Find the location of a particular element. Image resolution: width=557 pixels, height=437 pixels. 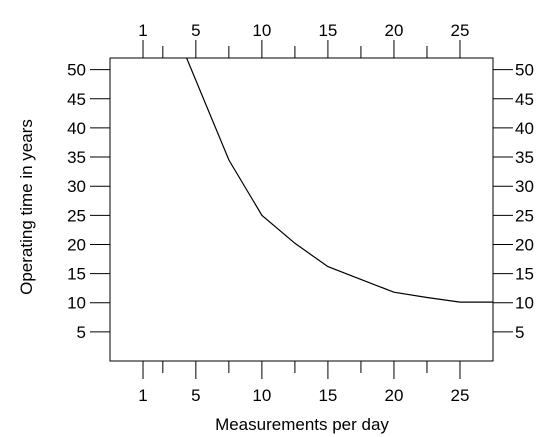

x-tick-label-bottom: 1 is located at coordinates (142, 395).